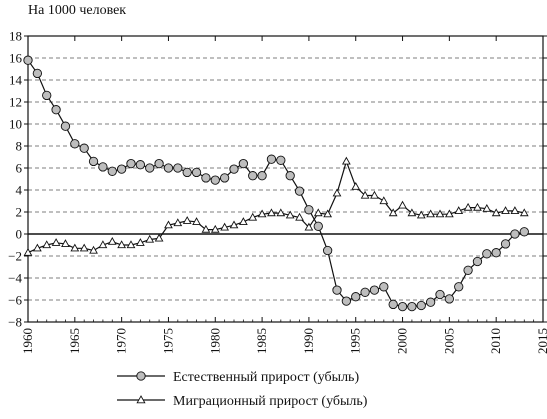 This screenshot has width=547, height=419. Describe the element at coordinates (19, 212) in the screenshot. I see `y-tick-label: 2` at that location.